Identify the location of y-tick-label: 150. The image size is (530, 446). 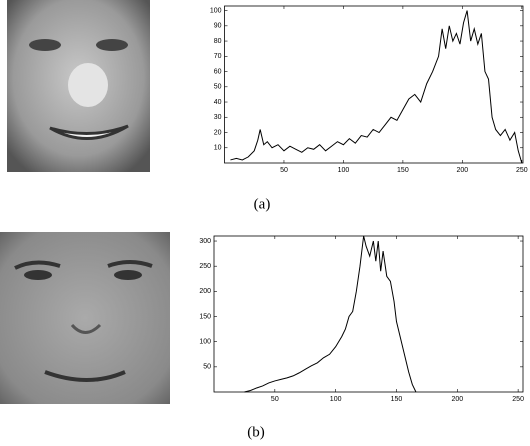
(205, 316).